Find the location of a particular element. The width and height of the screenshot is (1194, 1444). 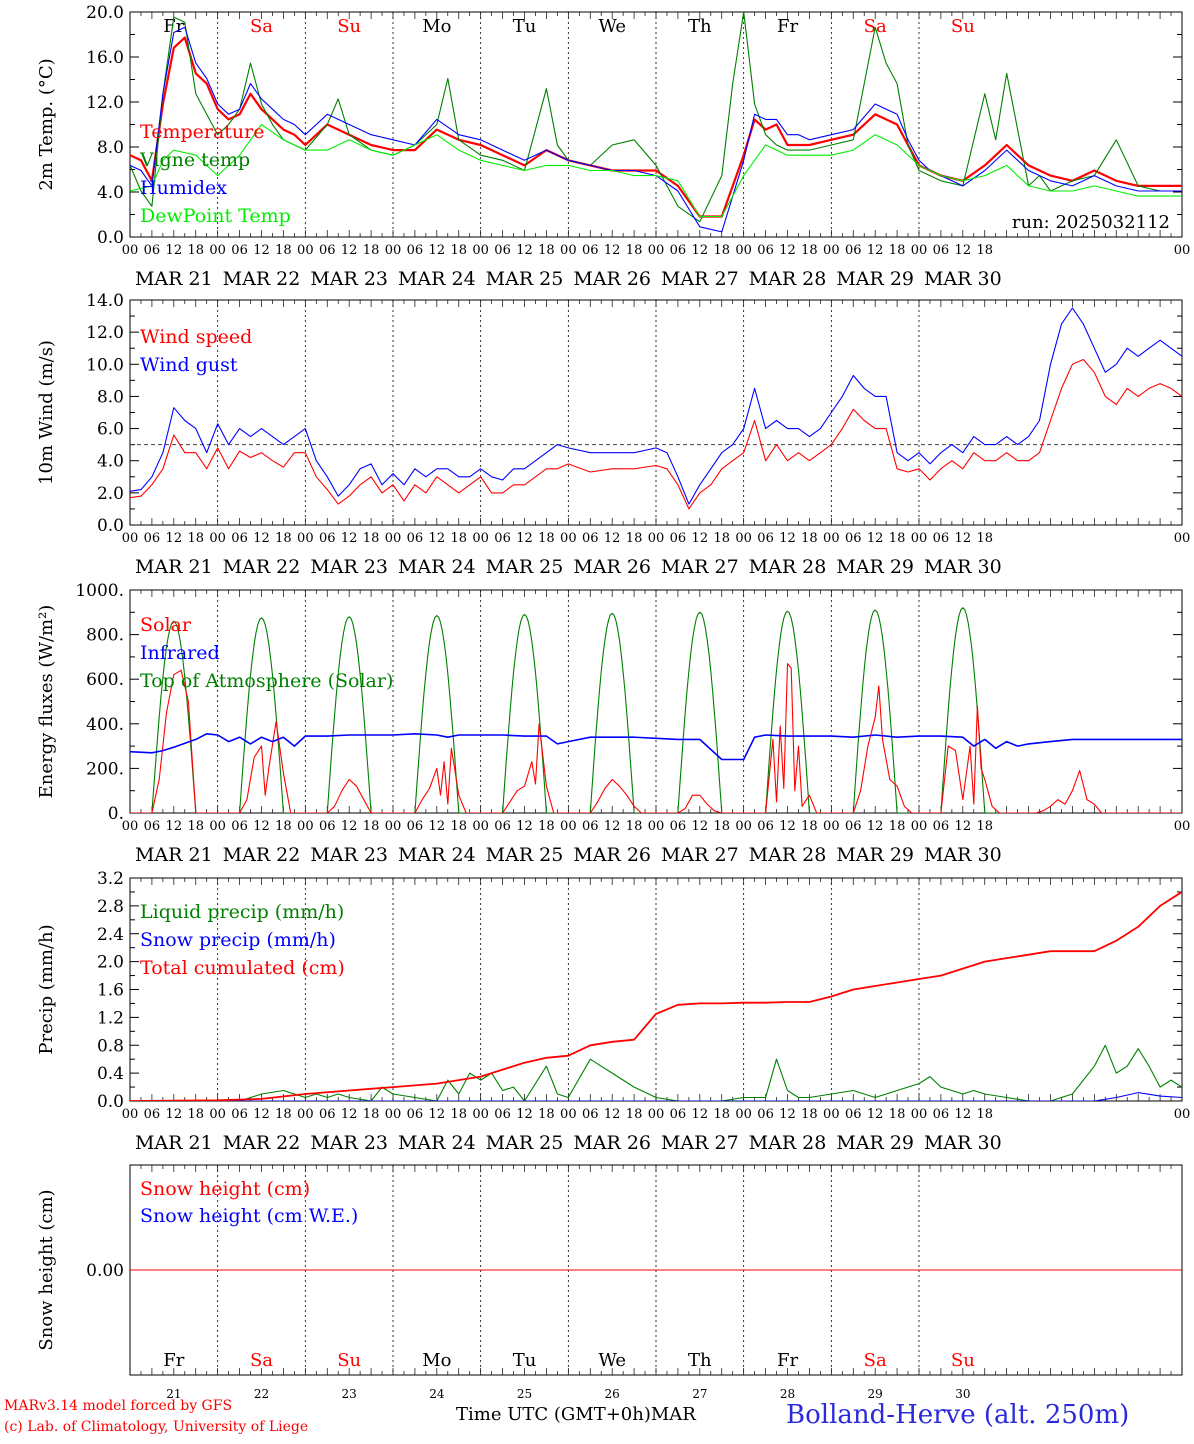

y-tick-label: 600. is located at coordinates (105, 680).